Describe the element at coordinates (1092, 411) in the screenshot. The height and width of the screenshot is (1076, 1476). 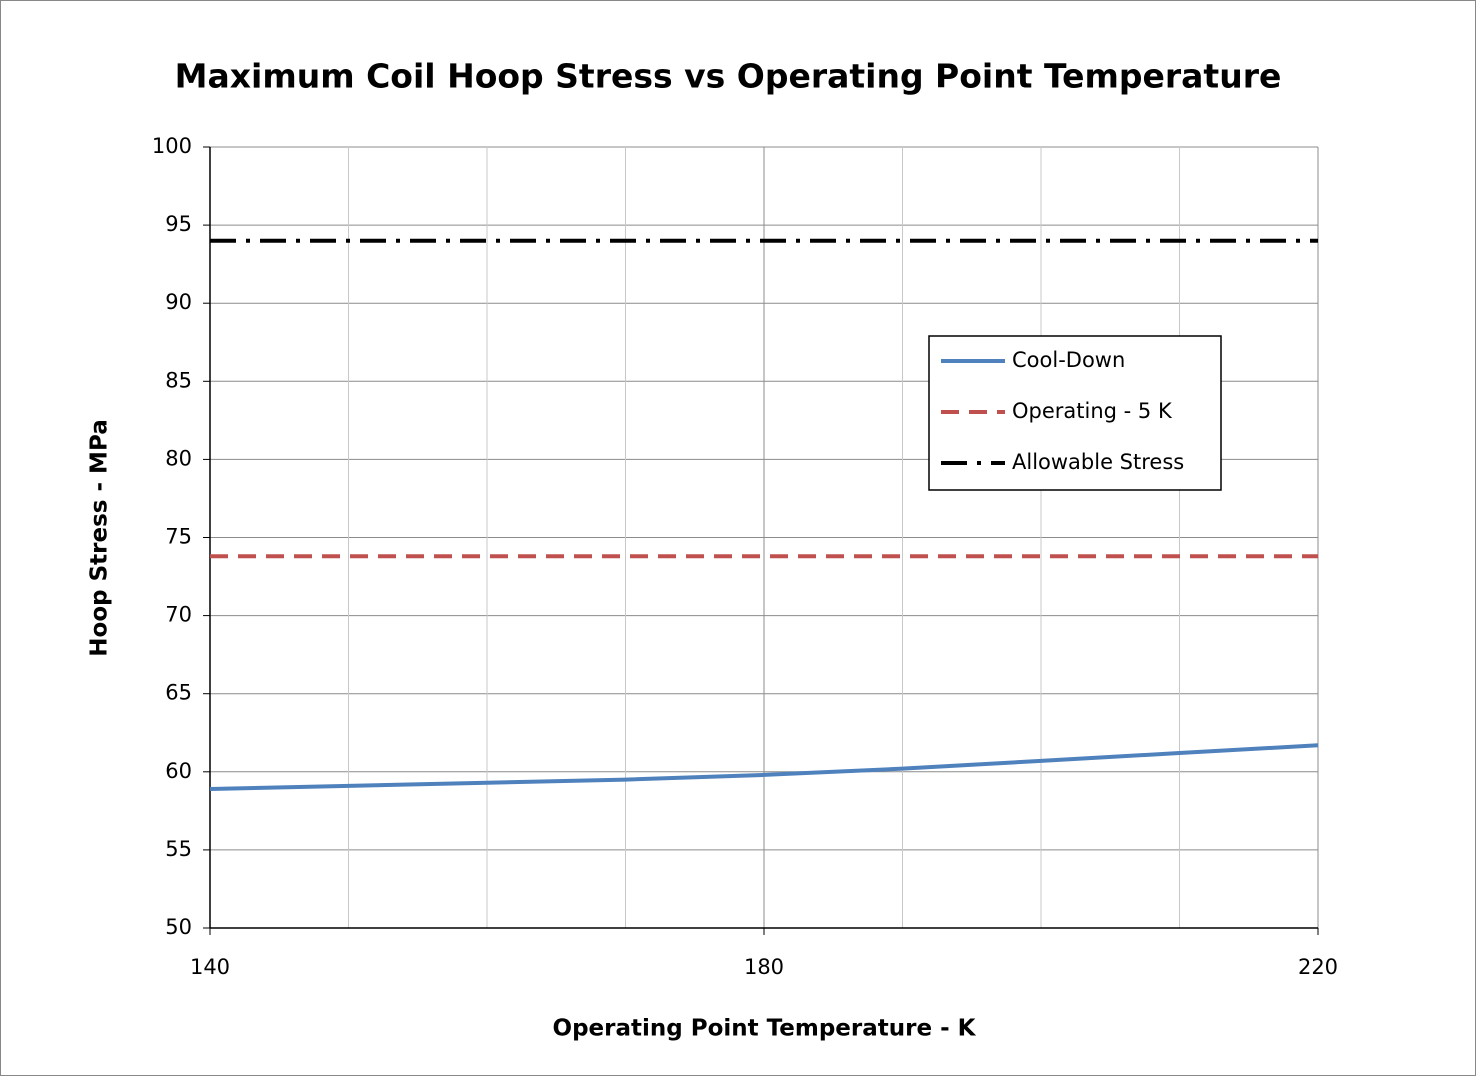
I see `legend-label: Operating - 5 K` at that location.